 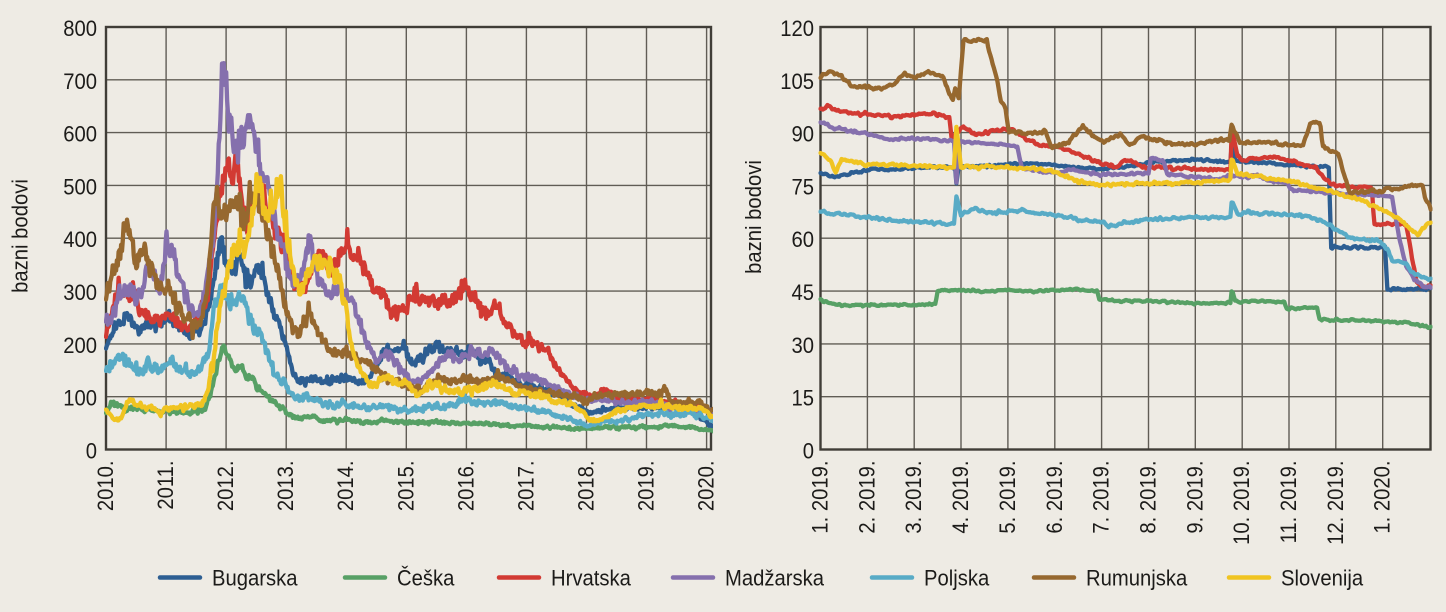 What do you see at coordinates (1241, 503) in the screenshot?
I see `svg-text: 10. 2019.` at bounding box center [1241, 503].